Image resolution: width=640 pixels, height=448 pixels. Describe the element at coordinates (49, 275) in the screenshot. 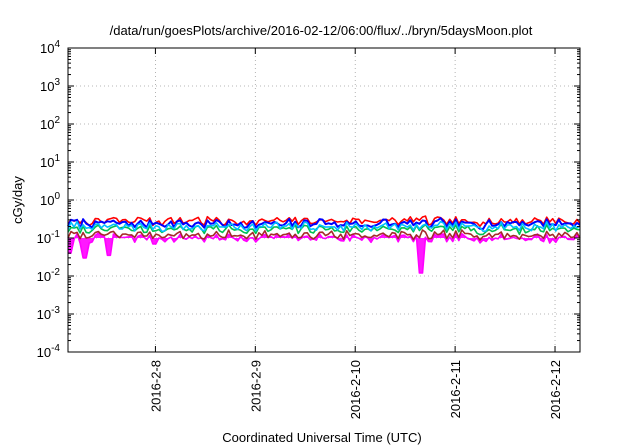

I see `y-tick-label: 10⁻²` at that location.